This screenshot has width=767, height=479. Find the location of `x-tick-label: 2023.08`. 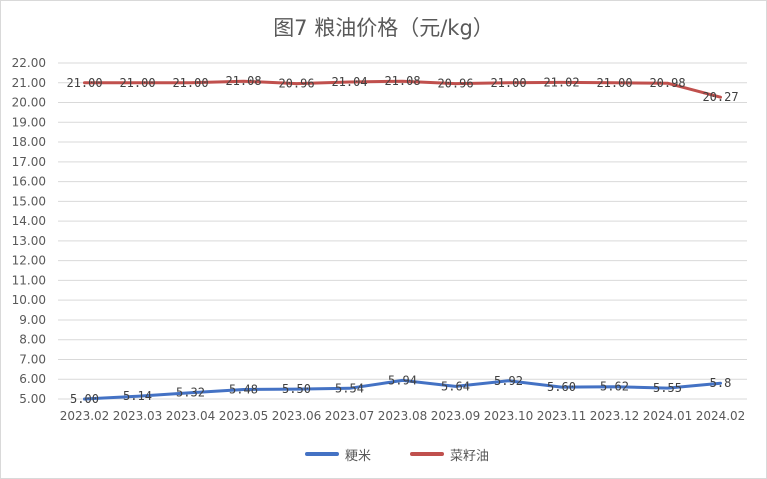

x-tick-label: 2023.08 is located at coordinates (403, 416).